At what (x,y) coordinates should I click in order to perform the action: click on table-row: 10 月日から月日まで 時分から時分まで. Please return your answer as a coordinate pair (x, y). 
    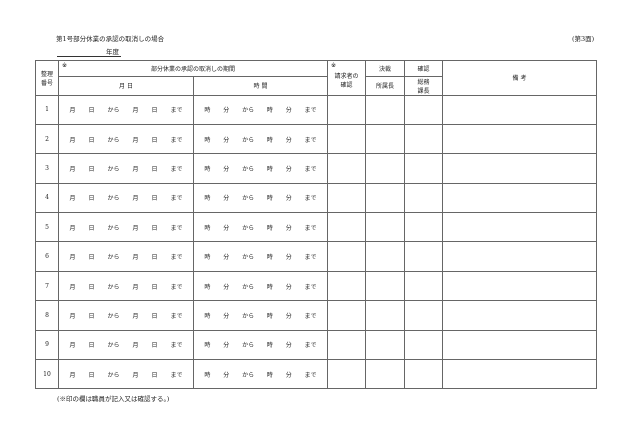
    Looking at the image, I should click on (316, 374).